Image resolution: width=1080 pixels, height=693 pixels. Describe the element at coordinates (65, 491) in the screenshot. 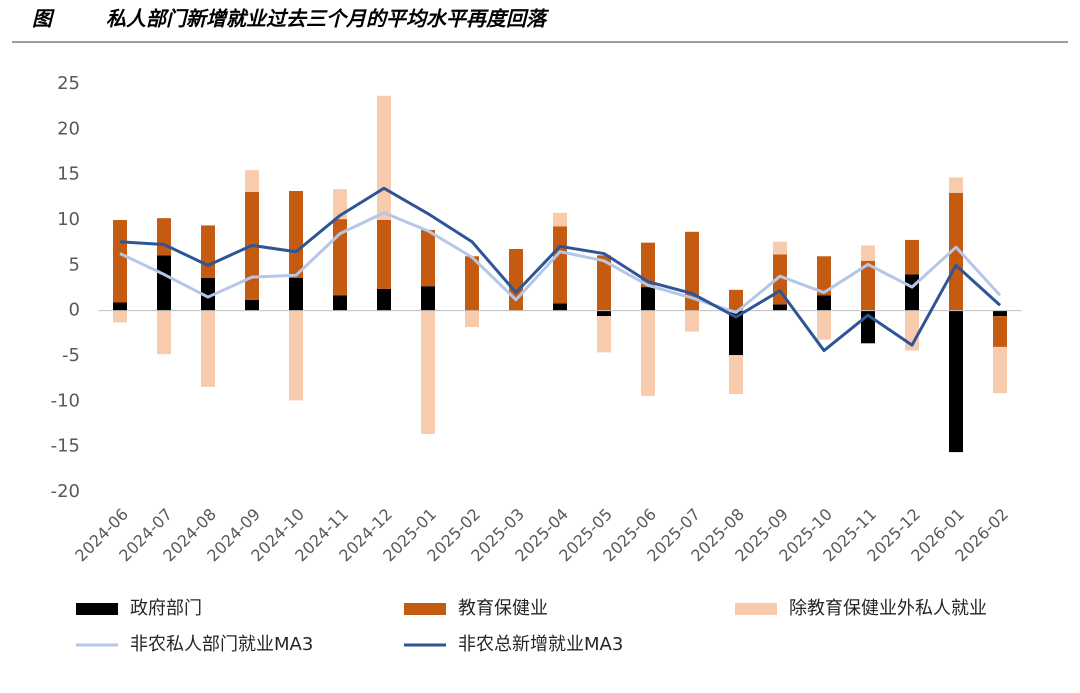

I see `y-tick-label: -20` at that location.